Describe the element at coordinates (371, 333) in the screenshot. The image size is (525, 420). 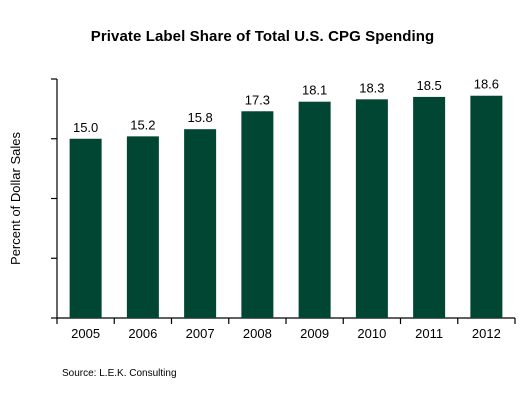
I see `x-tick-label-2010: 2010` at that location.